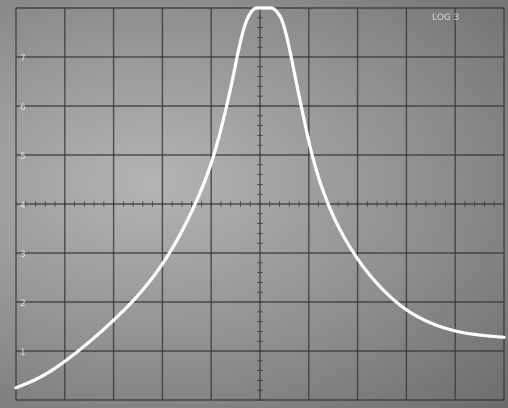  I want to click on graticule-label: 1, so click(23, 353).